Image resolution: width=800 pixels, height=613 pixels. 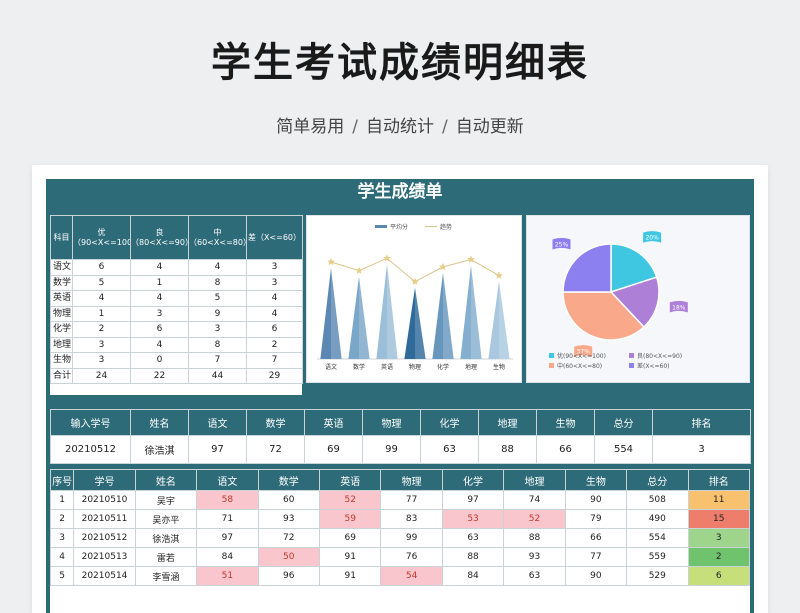 I want to click on detail-header-cell: 生物, so click(x=596, y=480).